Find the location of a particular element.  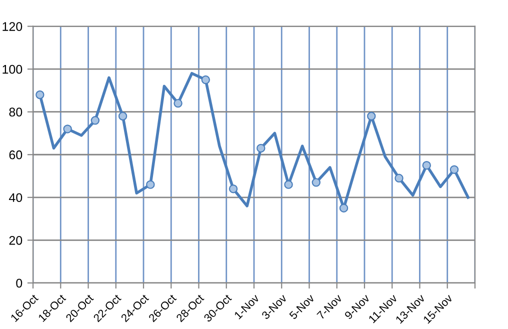

y-tick-label: 0 is located at coordinates (19, 283).